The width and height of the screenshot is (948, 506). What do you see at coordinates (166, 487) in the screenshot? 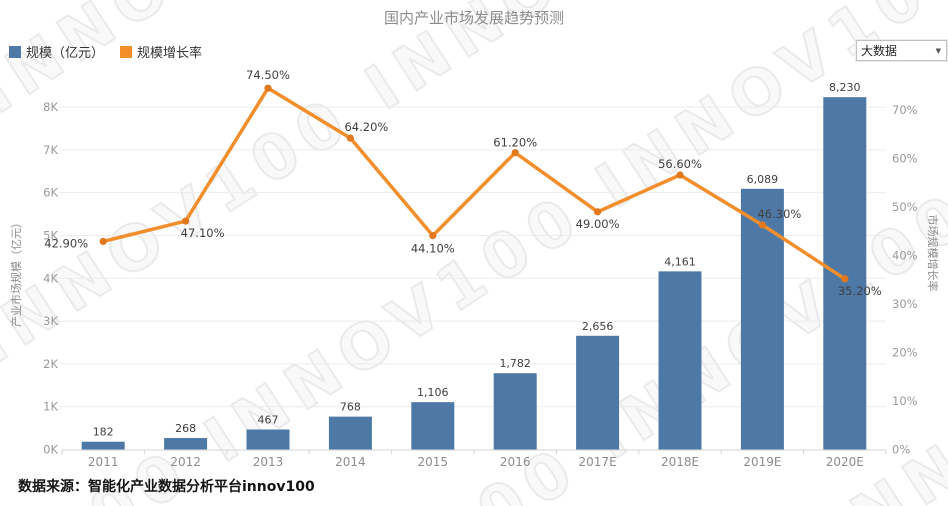
I see `source-note: 数据来源：智能化产业数据分析平台innov100` at bounding box center [166, 487].